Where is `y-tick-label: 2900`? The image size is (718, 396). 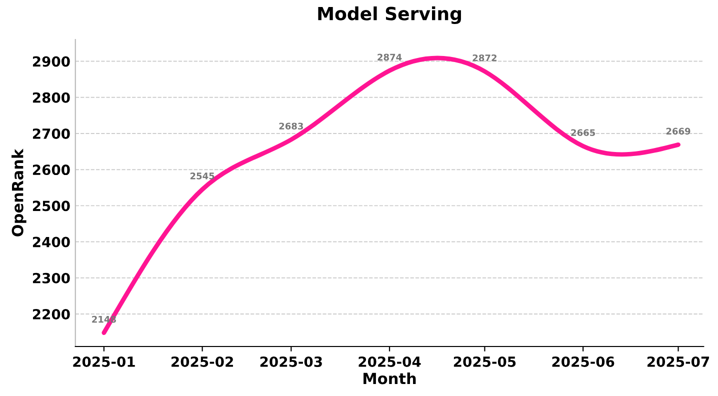 y-tick-label: 2900 is located at coordinates (51, 61).